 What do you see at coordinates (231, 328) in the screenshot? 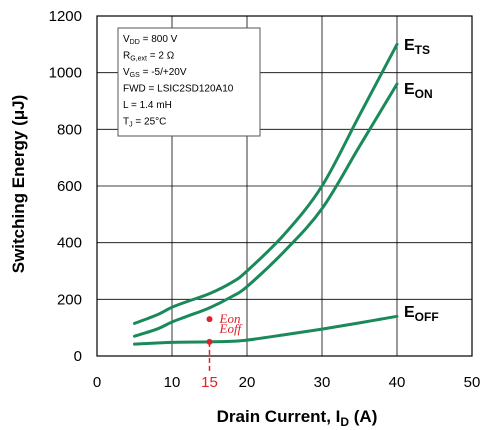
I see `annotation-label: Eoff` at bounding box center [231, 328].